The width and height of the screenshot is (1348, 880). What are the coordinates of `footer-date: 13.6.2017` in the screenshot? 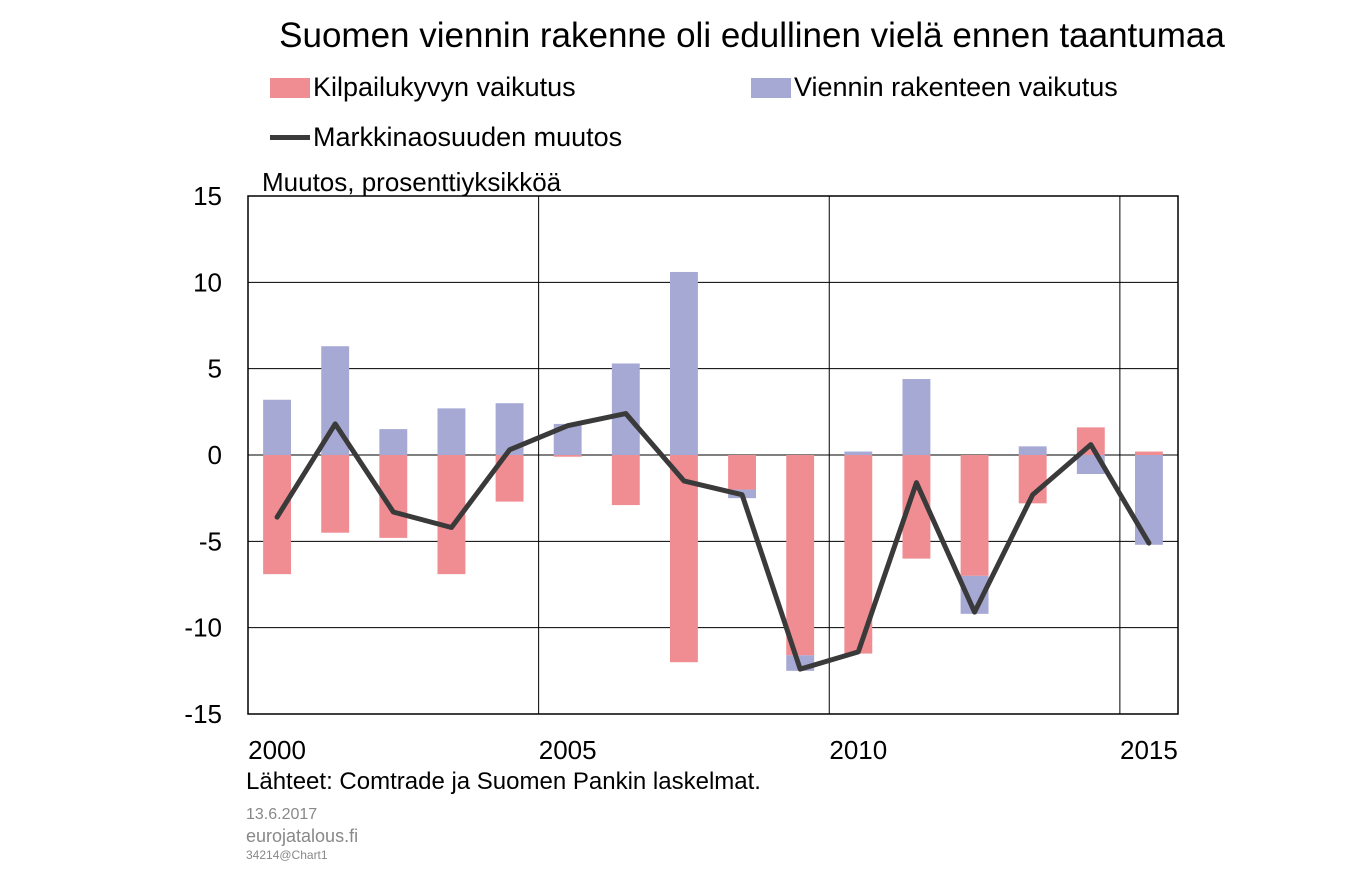 It's located at (282, 814).